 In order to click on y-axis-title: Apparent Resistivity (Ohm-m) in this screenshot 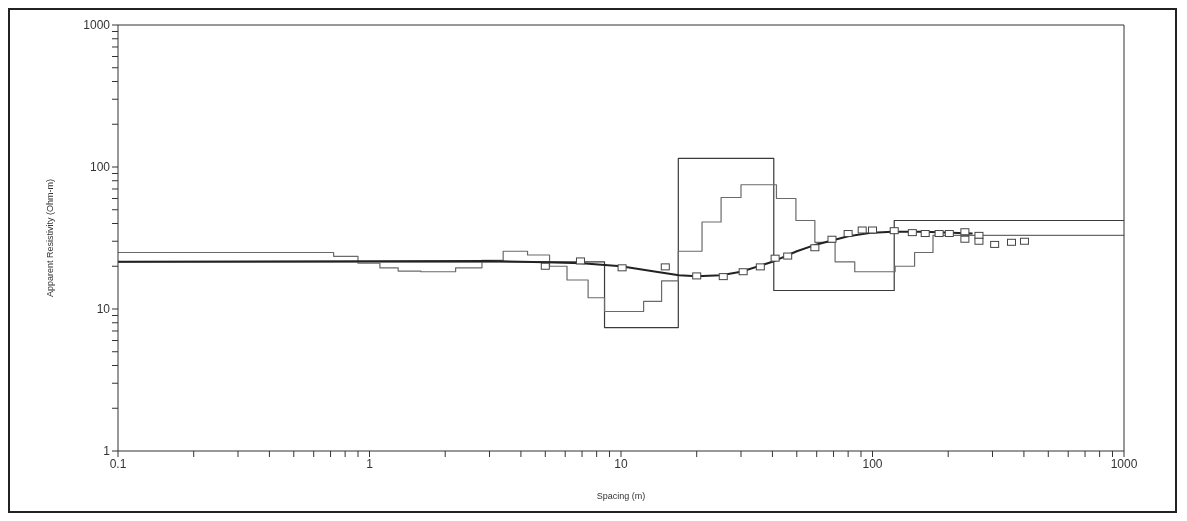, I will do `click(50, 238)`.